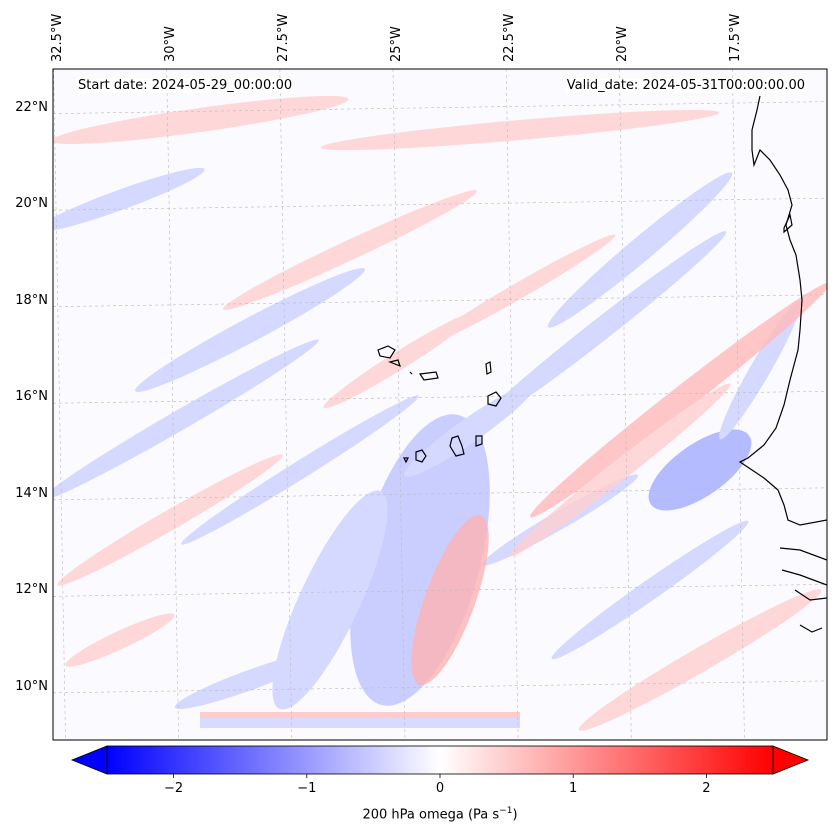 The height and width of the screenshot is (839, 837). Describe the element at coordinates (307, 788) in the screenshot. I see `colorbar-tick-label: −1` at that location.